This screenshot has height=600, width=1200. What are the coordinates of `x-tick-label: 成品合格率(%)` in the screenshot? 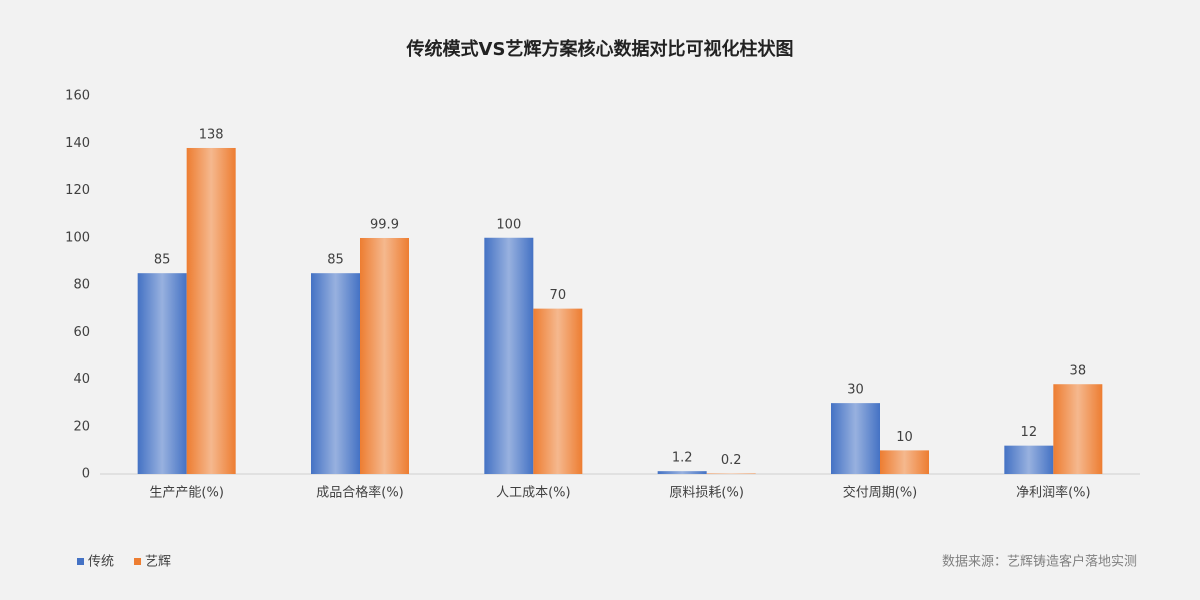 It's located at (360, 493).